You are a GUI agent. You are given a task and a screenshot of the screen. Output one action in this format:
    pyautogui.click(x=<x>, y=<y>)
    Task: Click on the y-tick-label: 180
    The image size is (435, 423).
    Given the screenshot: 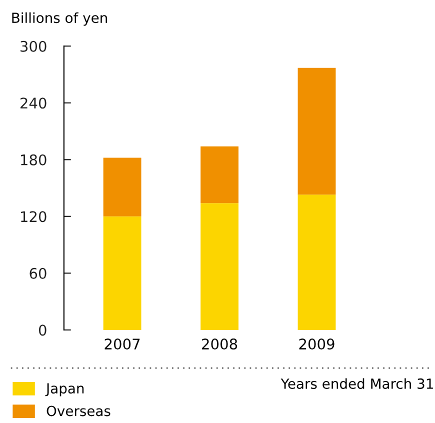 What is the action you would take?
    pyautogui.click(x=33, y=160)
    